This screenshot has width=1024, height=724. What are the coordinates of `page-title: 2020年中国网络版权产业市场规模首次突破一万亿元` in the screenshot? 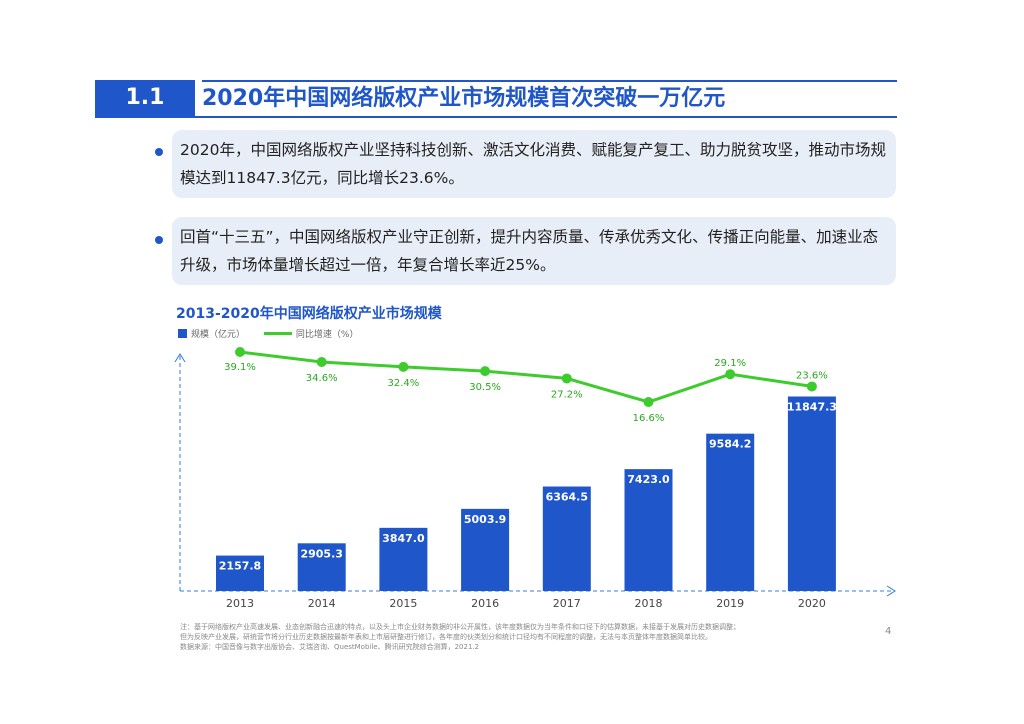 It's located at (549, 98).